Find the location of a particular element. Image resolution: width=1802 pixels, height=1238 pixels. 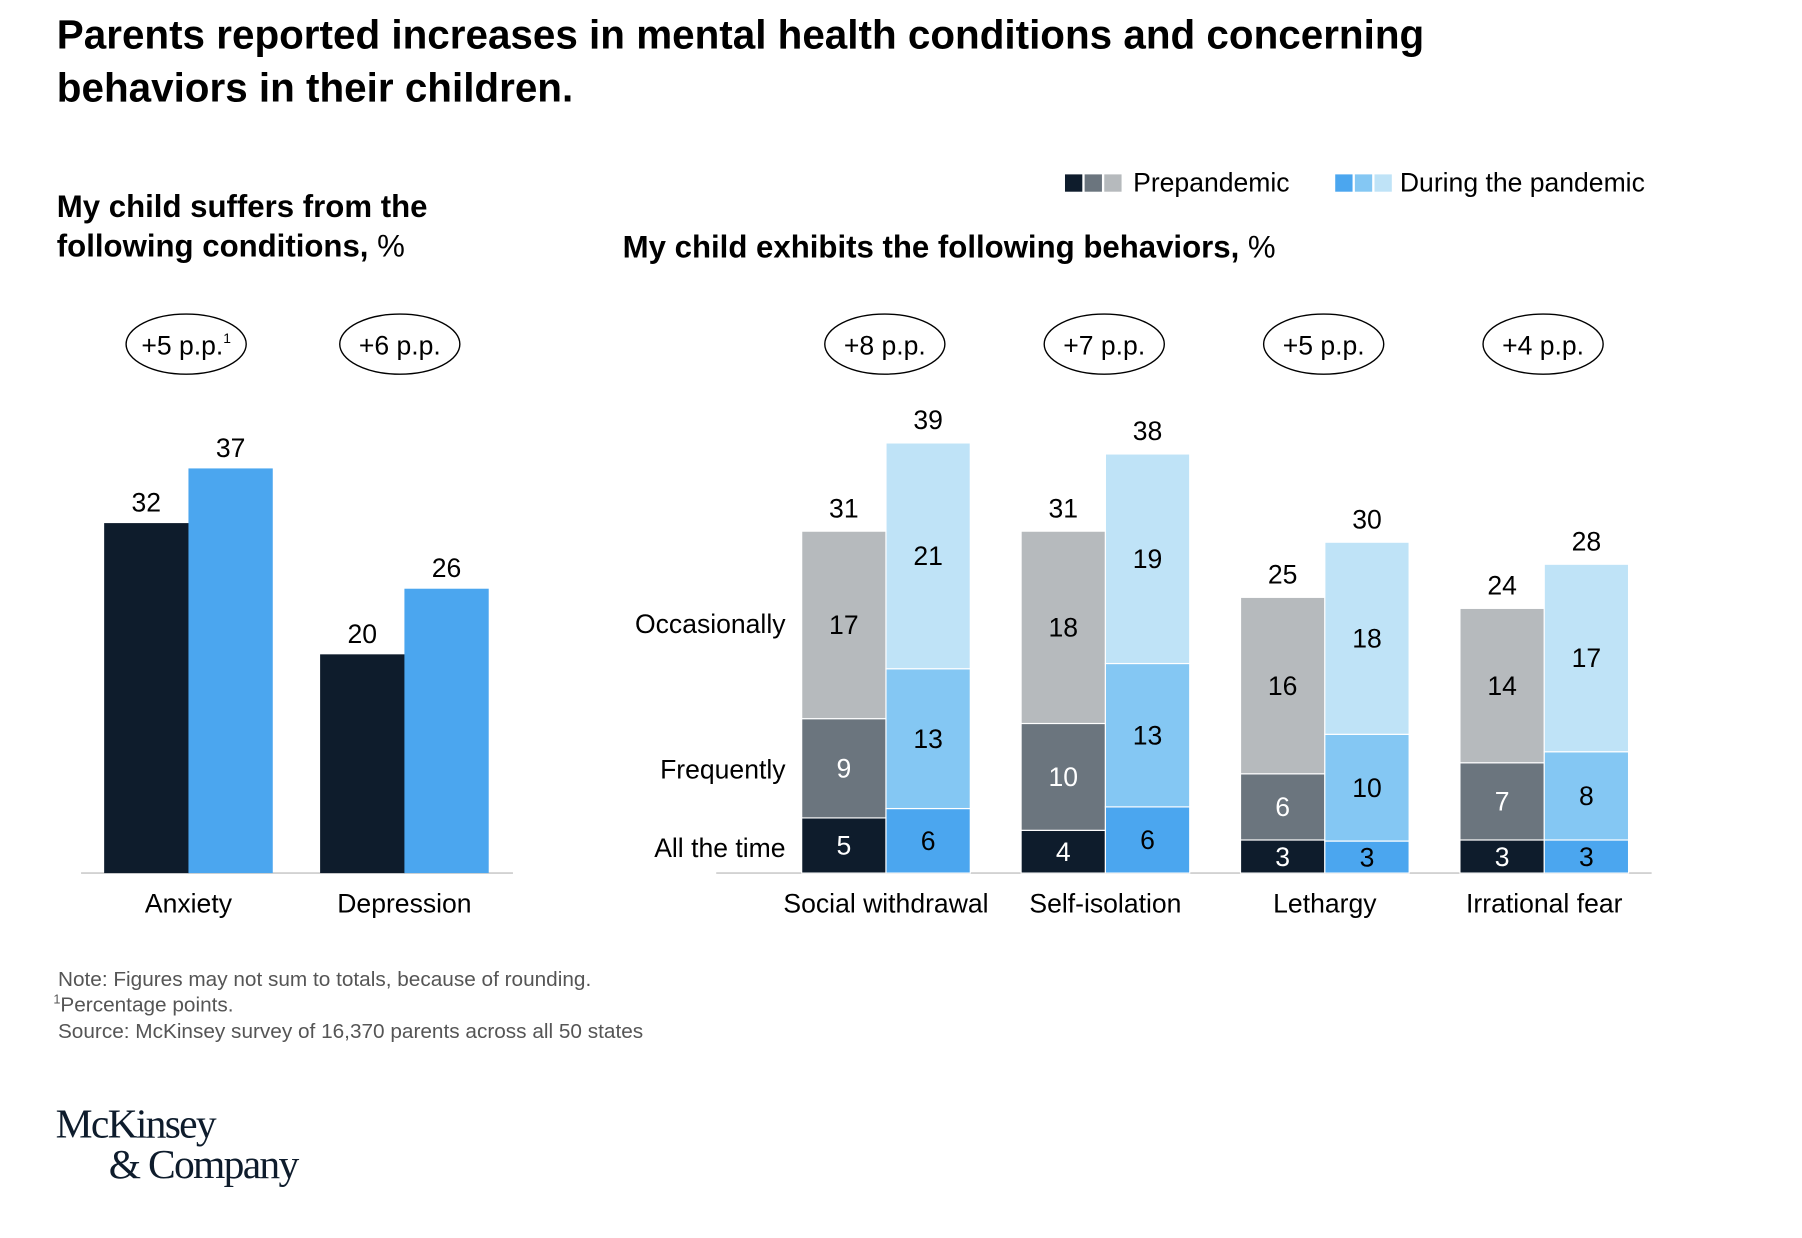

category-label: Self-isolation is located at coordinates (1105, 903).